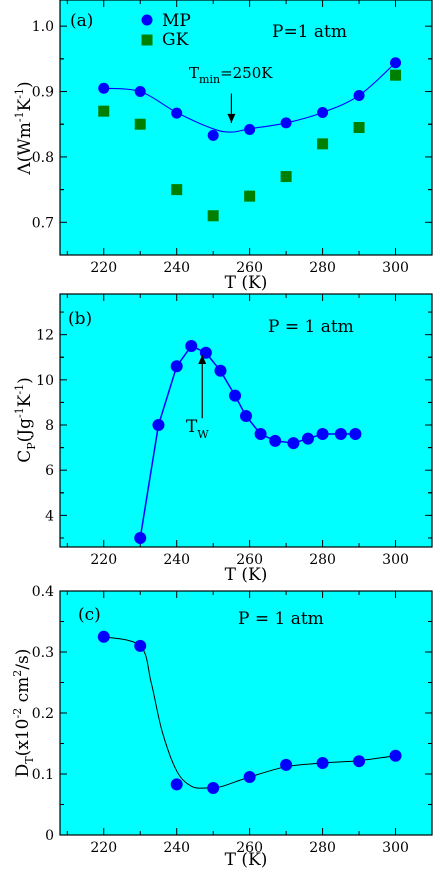 The image size is (436, 872). I want to click on panel-a-ylabel: Λ(Wm-1K-1), so click(24, 128).